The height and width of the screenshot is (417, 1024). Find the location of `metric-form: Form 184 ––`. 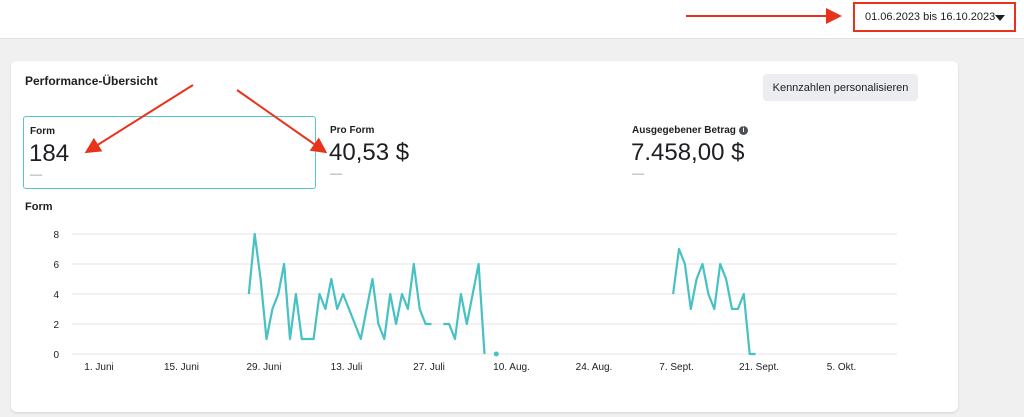

metric-form: Form 184 –– is located at coordinates (169, 152).